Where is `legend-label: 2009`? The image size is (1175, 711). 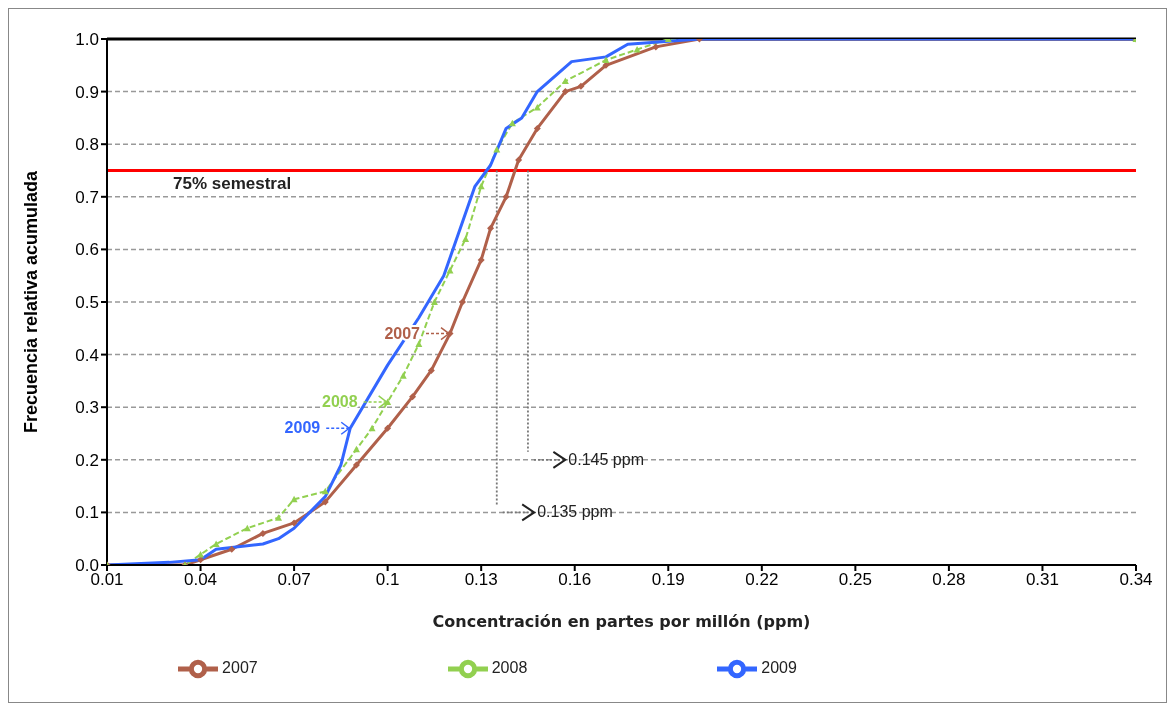
legend-label: 2009 is located at coordinates (779, 668).